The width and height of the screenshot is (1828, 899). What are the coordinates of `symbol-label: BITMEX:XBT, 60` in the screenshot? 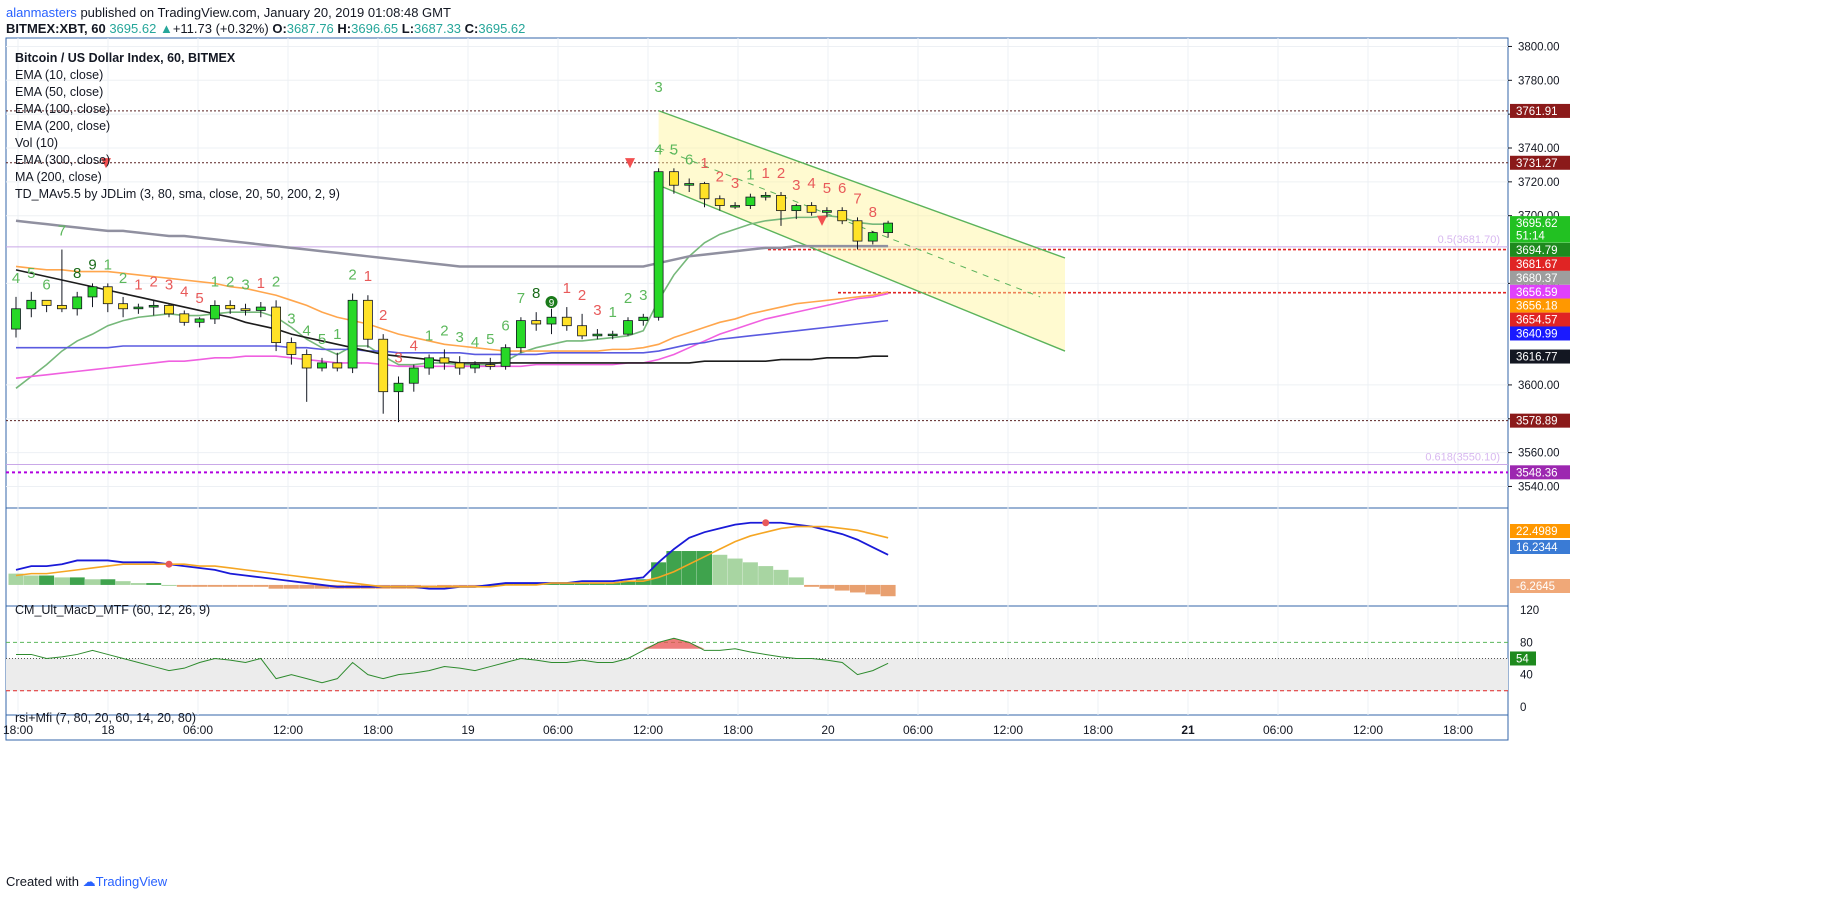 It's located at (56, 28).